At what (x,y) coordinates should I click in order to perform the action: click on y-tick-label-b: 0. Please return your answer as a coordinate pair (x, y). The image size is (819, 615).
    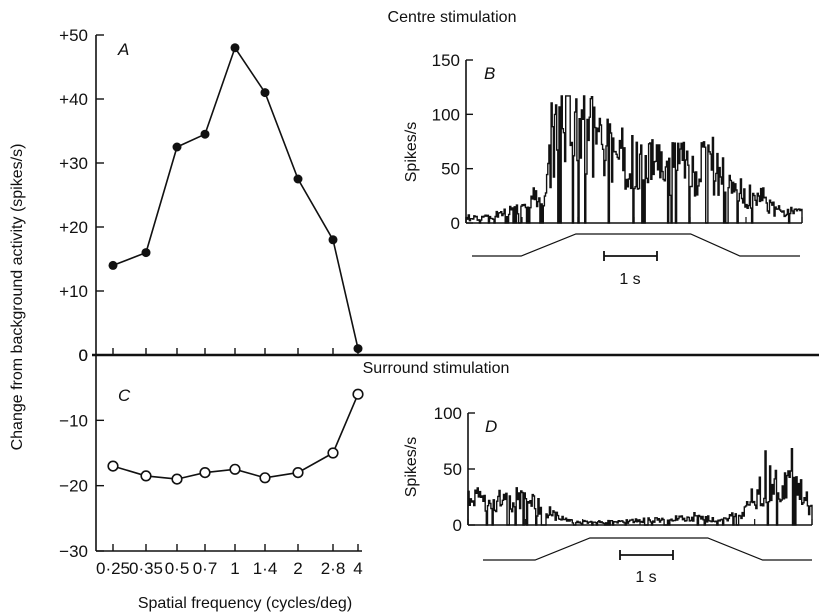
    Looking at the image, I should click on (455, 223).